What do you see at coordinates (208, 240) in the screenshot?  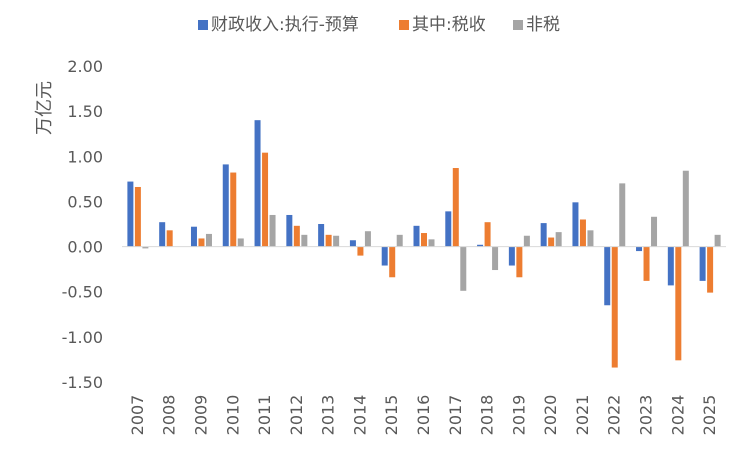 I see `bar-s3-2009` at bounding box center [208, 240].